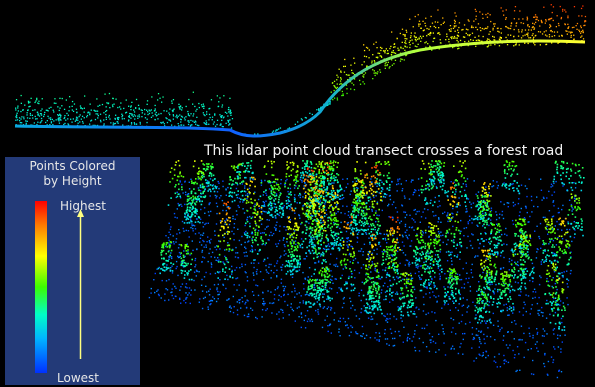 The width and height of the screenshot is (595, 387). Describe the element at coordinates (80, 284) in the screenshot. I see `up-arrow-icon` at that location.